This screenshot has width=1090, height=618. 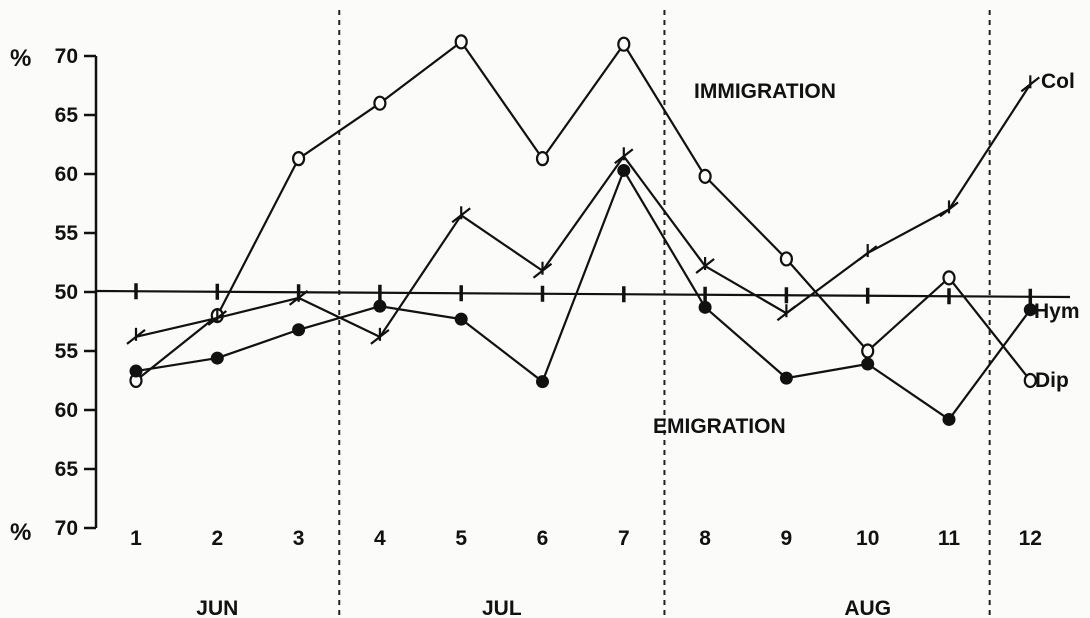 I want to click on x-tick-label: 12, so click(x=1030, y=538).